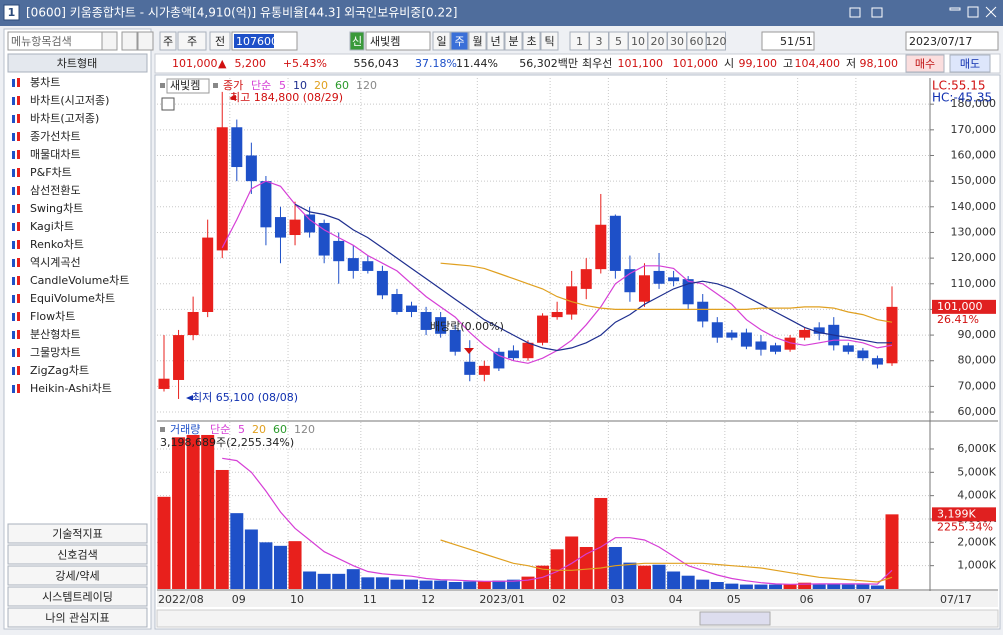  What do you see at coordinates (855, 12) in the screenshot?
I see `ctl-a` at bounding box center [855, 12].